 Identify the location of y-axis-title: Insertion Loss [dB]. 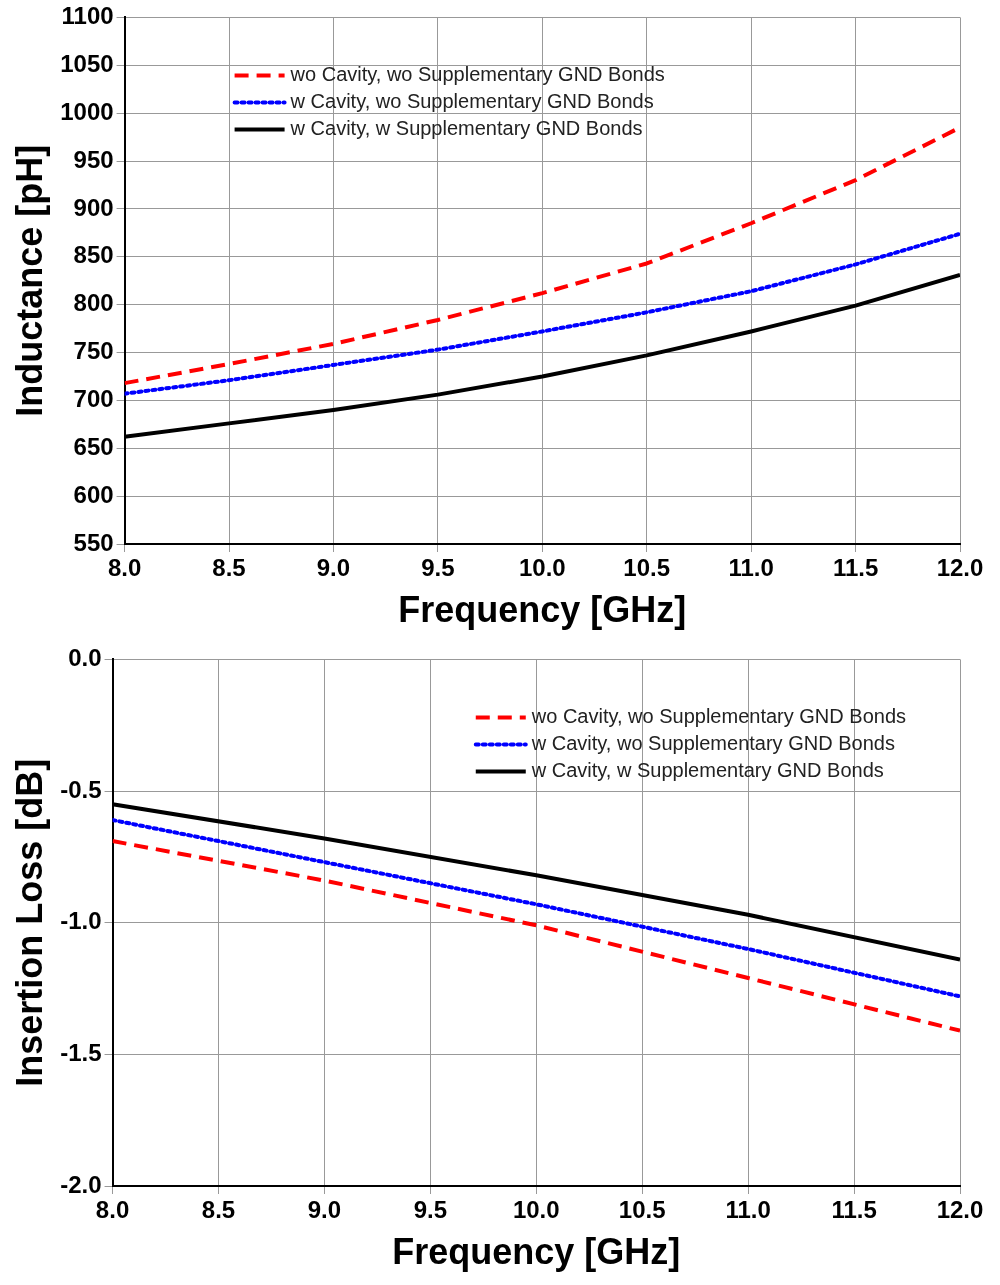
(29, 922).